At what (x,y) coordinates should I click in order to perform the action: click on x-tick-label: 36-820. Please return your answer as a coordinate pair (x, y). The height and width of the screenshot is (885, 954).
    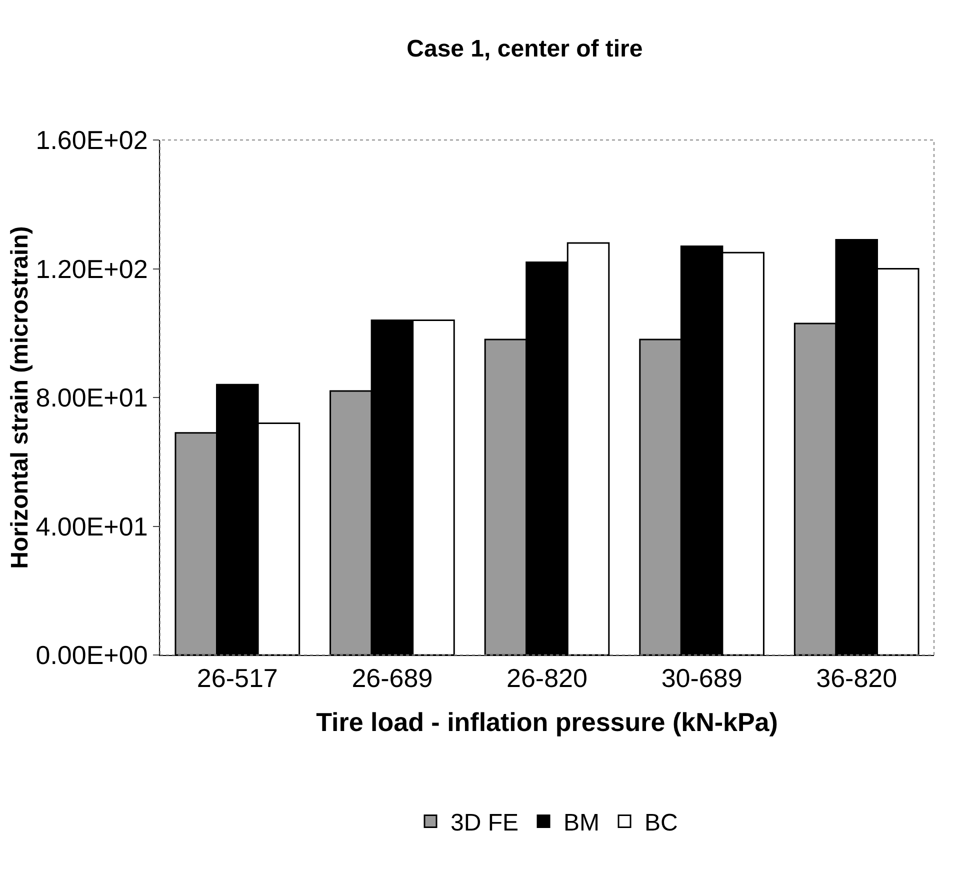
    Looking at the image, I should click on (857, 678).